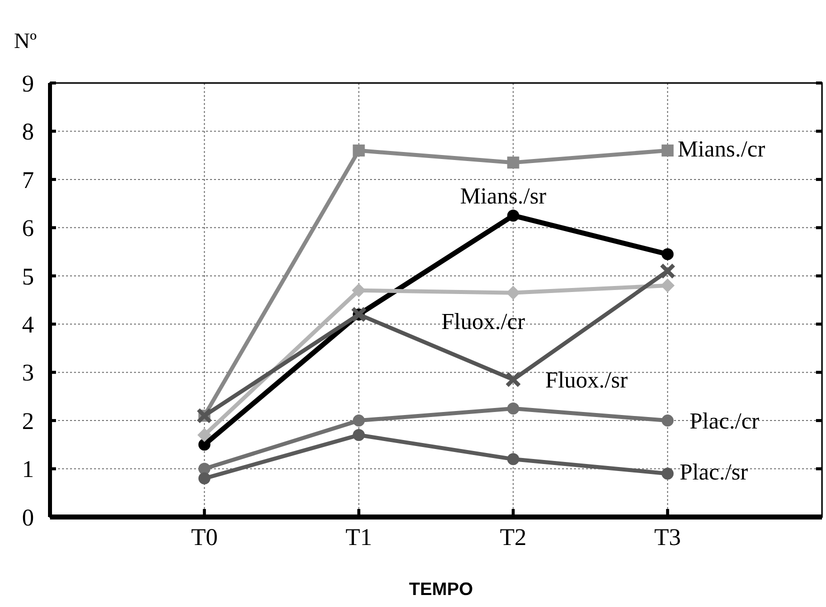 The image size is (826, 607). I want to click on y-tick-label: 3, so click(28, 373).